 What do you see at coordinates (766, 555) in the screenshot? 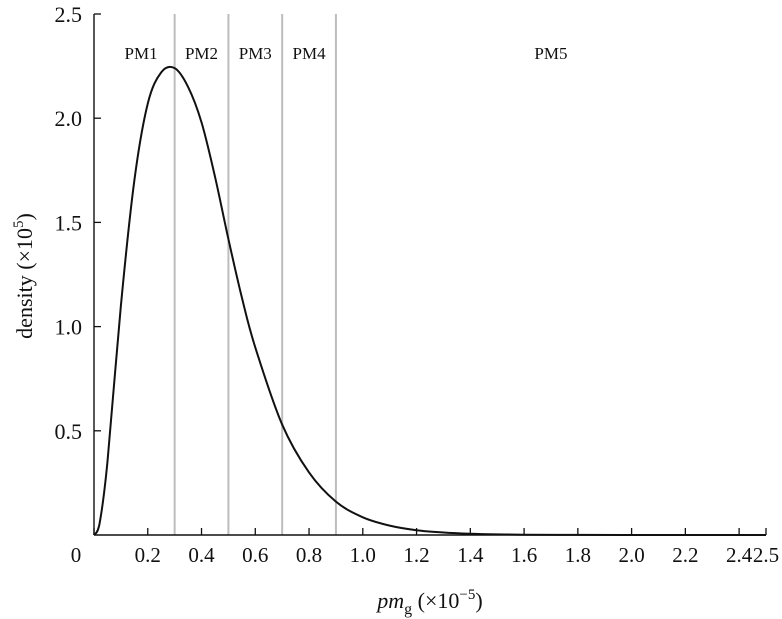
I see `x-tick-label: 2.5` at bounding box center [766, 555].